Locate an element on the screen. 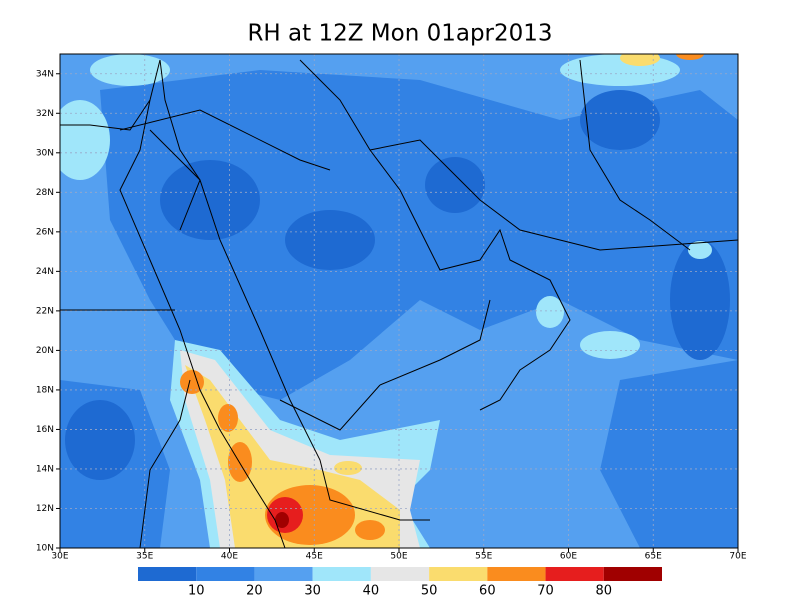 The height and width of the screenshot is (600, 800). lon-tick-label: 70E is located at coordinates (737, 557).